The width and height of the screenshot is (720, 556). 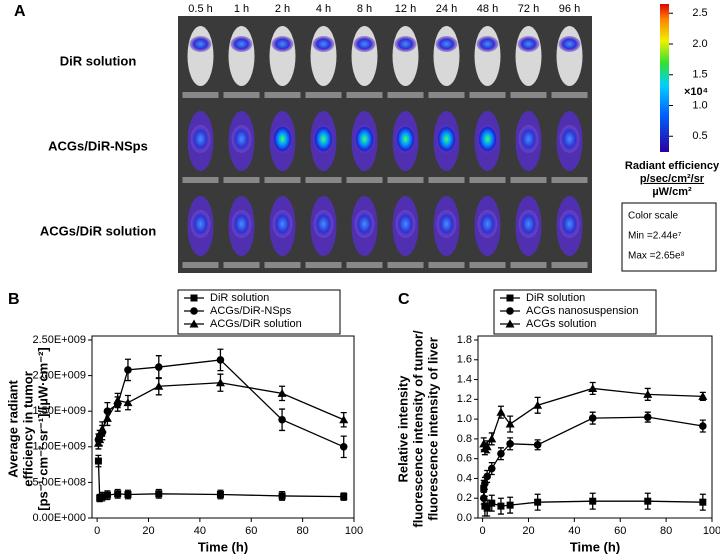 What do you see at coordinates (59, 518) in the screenshot?
I see `y-tick-label: 0.00E+000` at bounding box center [59, 518].